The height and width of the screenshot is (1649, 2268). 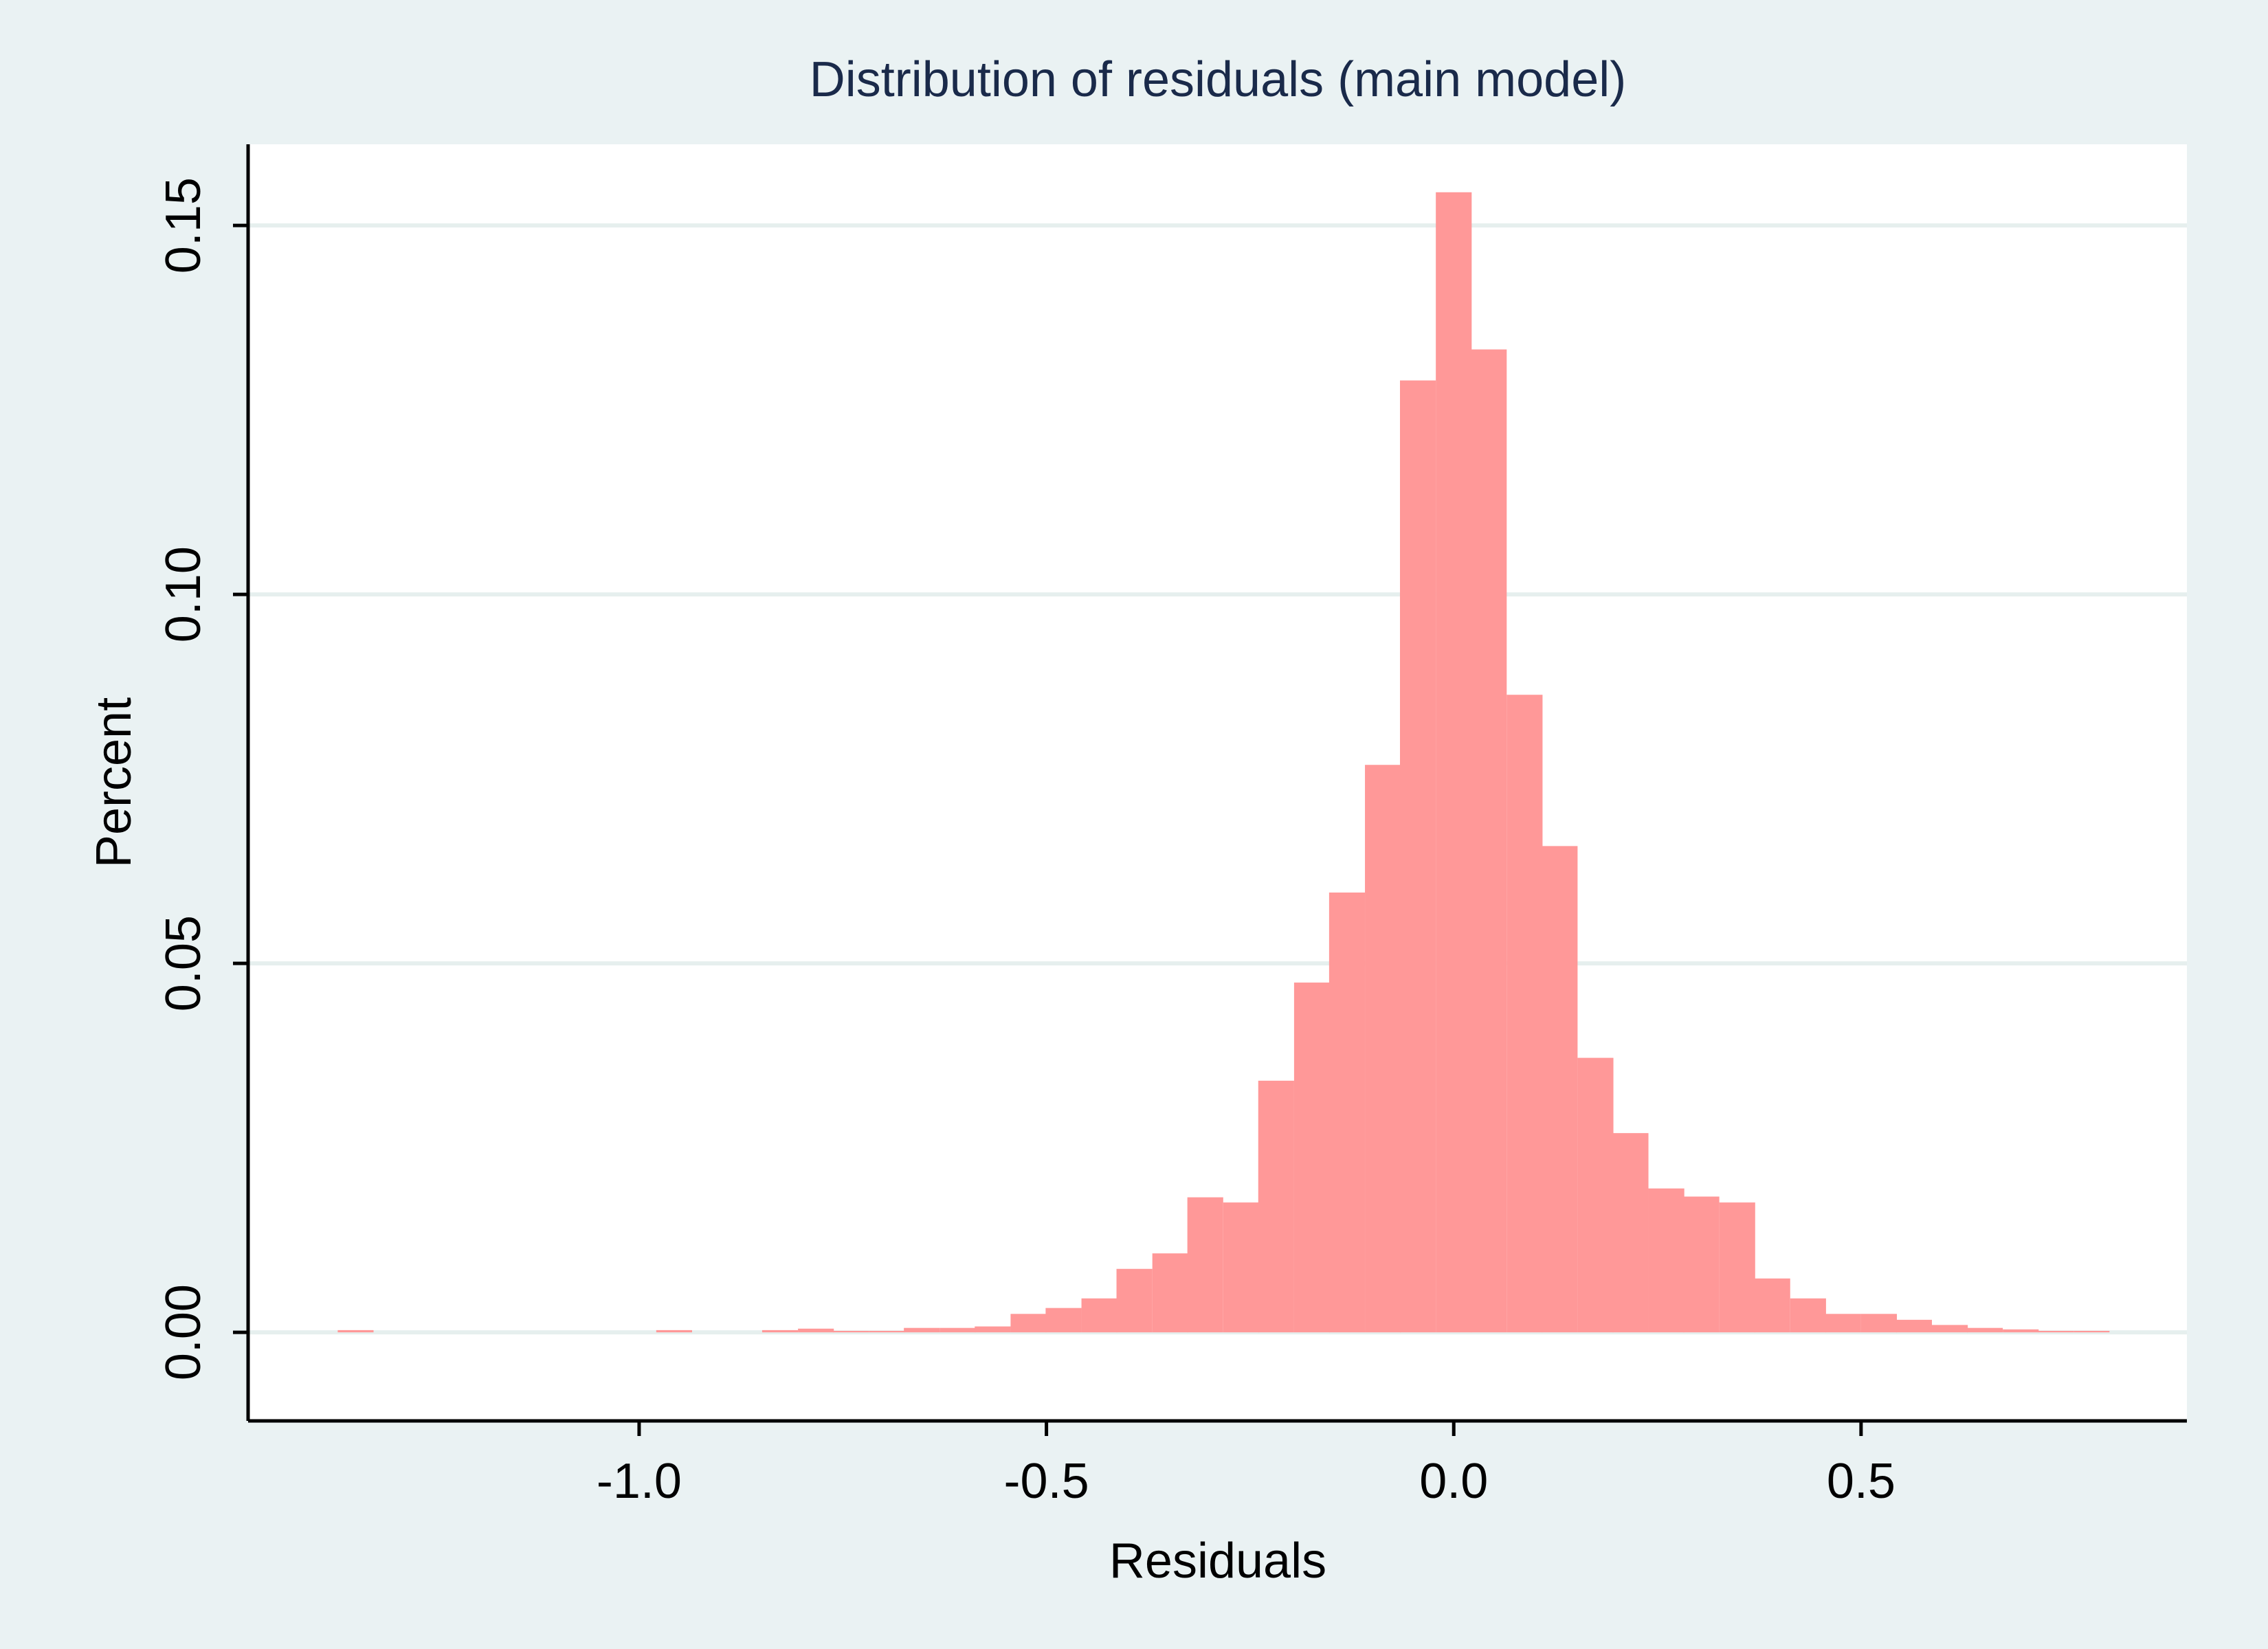 I want to click on x-tick-label: 0.5, so click(x=1861, y=1482).